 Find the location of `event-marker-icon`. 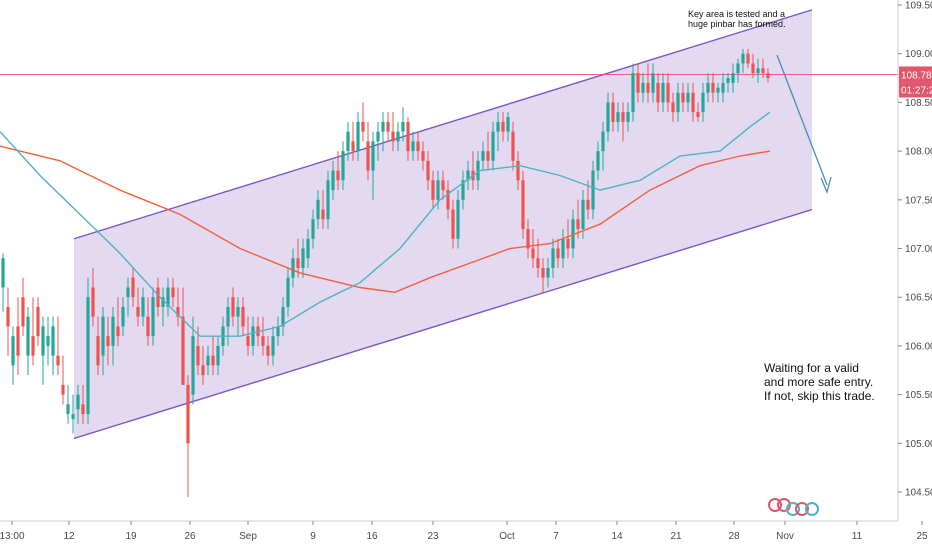

event-marker-icon is located at coordinates (812, 509).